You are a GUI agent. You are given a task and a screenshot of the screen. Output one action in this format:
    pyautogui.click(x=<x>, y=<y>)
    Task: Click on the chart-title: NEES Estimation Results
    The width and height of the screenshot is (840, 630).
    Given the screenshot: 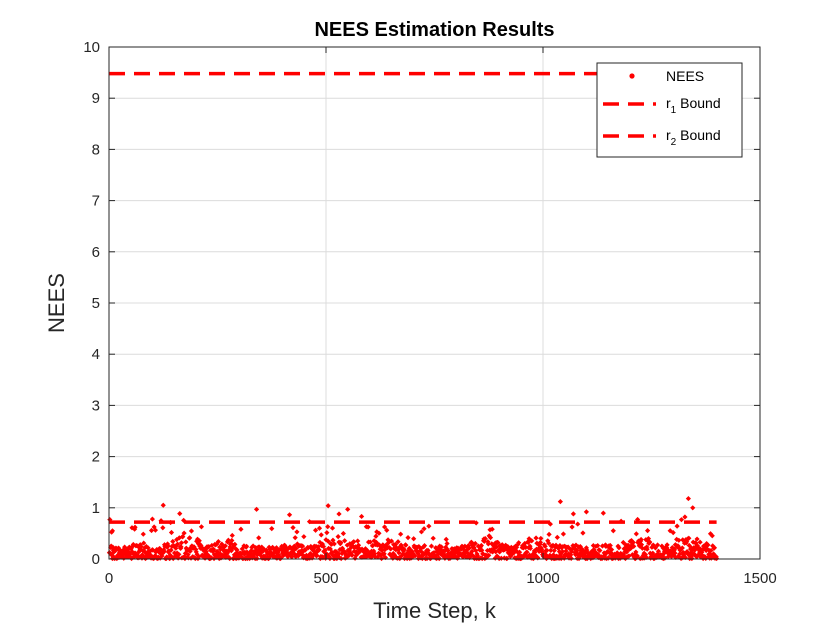 What is the action you would take?
    pyautogui.click(x=434, y=30)
    